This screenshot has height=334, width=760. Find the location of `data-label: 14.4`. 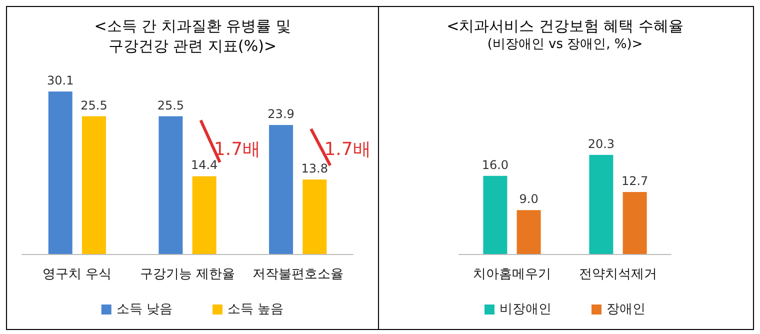

data-label: 14.4 is located at coordinates (204, 165).